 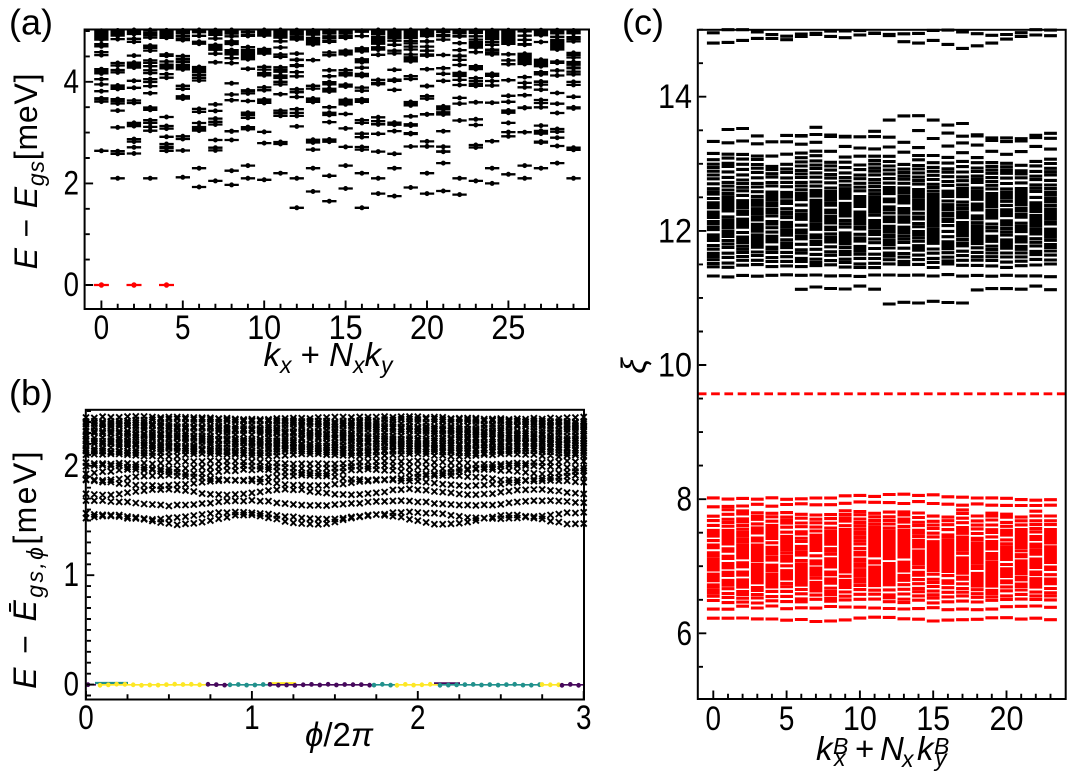 What do you see at coordinates (508, 328) in the screenshot?
I see `svg-text: 25` at bounding box center [508, 328].